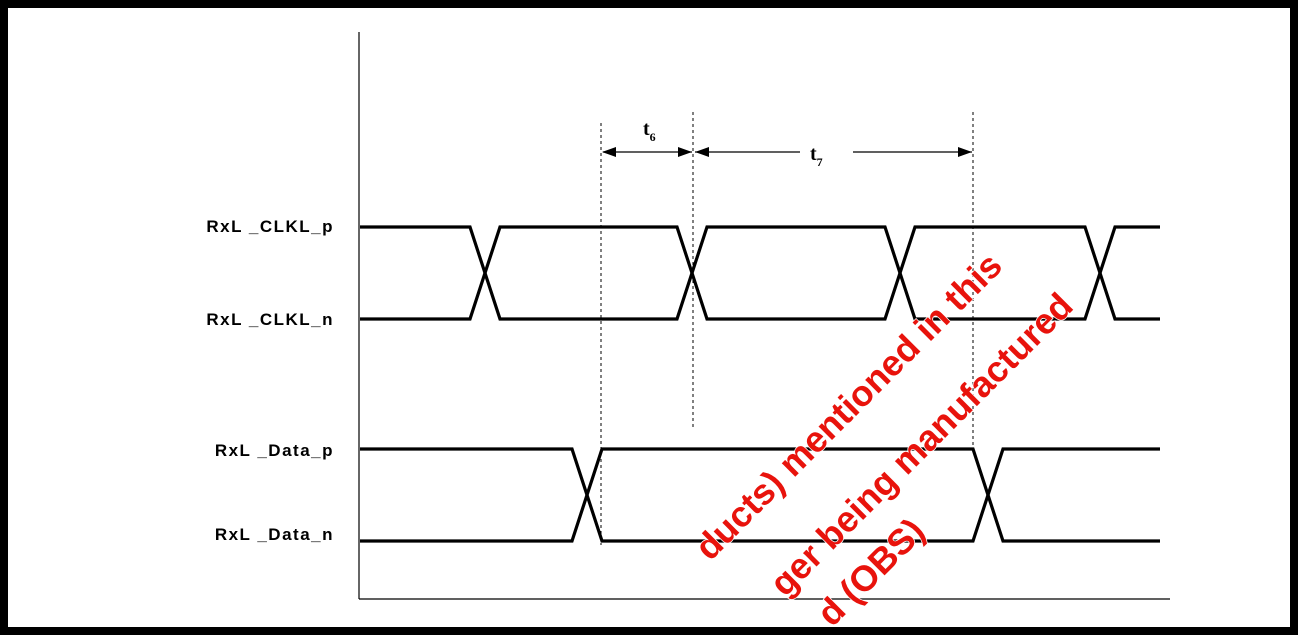 Image resolution: width=1298 pixels, height=635 pixels. I want to click on clock-n-waveform, so click(760, 273).